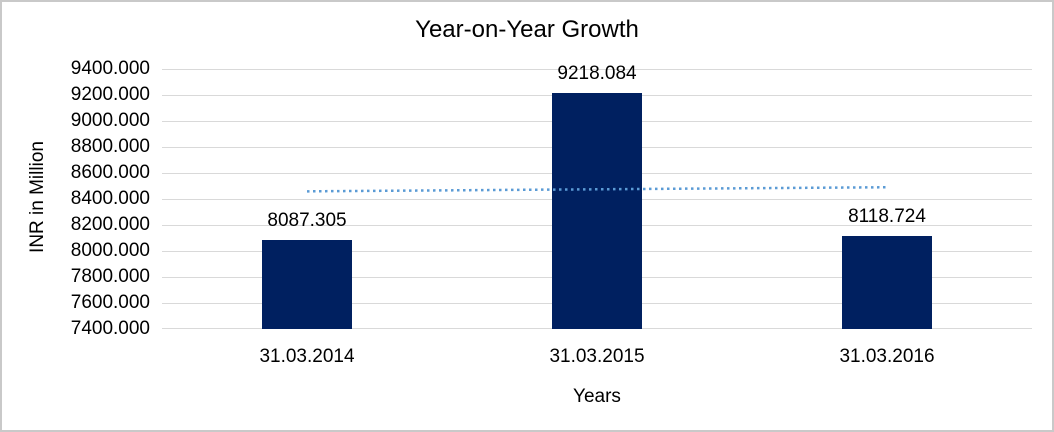 This screenshot has height=432, width=1054. Describe the element at coordinates (527, 29) in the screenshot. I see `chart-title: Year-on-Year Growth` at that location.